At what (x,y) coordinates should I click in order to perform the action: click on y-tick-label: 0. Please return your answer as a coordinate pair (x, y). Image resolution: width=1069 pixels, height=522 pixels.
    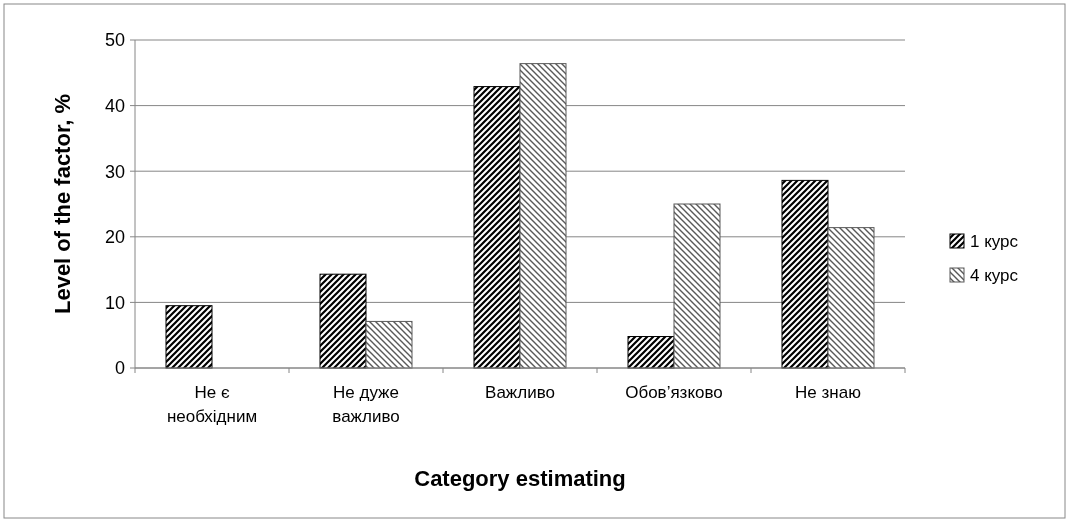
    Looking at the image, I should click on (119, 368).